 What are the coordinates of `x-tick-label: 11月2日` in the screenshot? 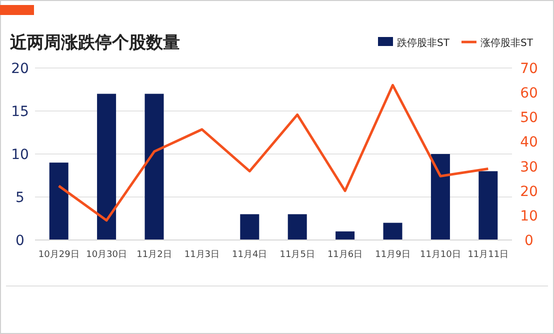 It's located at (154, 255).